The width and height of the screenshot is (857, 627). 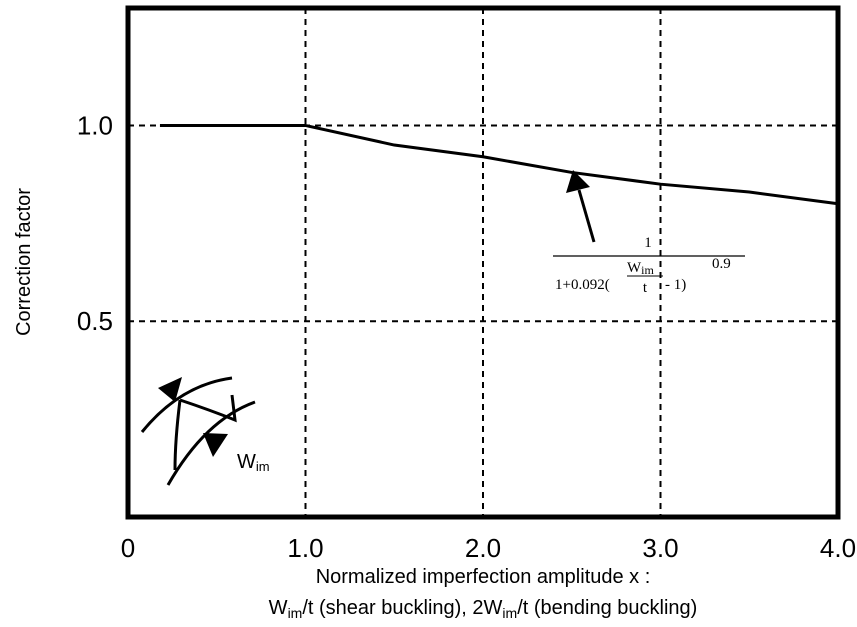 I want to click on annotation-arrow, so click(x=581, y=206).